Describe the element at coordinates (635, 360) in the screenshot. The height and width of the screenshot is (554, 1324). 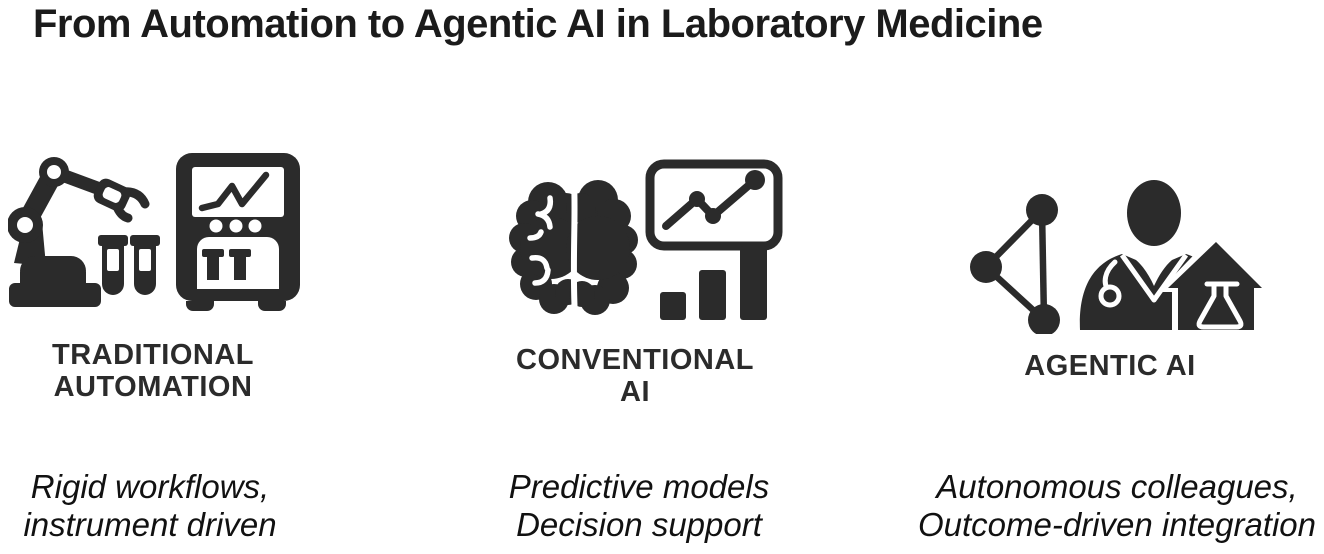
I see `label-line: CONVENTIONAL` at that location.